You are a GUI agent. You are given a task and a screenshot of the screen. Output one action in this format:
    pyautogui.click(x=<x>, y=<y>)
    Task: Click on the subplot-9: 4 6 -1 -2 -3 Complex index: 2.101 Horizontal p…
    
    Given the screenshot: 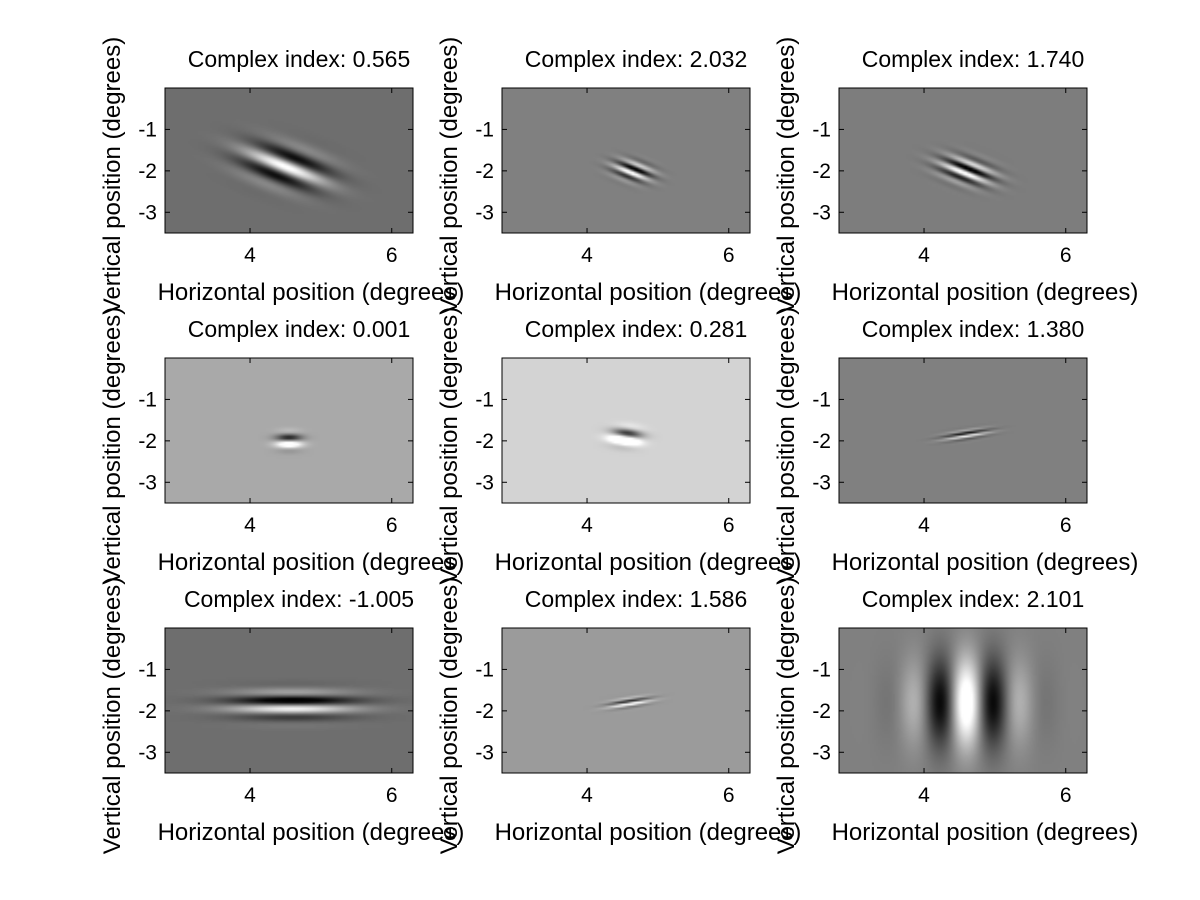 What is the action you would take?
    pyautogui.click(x=955, y=715)
    